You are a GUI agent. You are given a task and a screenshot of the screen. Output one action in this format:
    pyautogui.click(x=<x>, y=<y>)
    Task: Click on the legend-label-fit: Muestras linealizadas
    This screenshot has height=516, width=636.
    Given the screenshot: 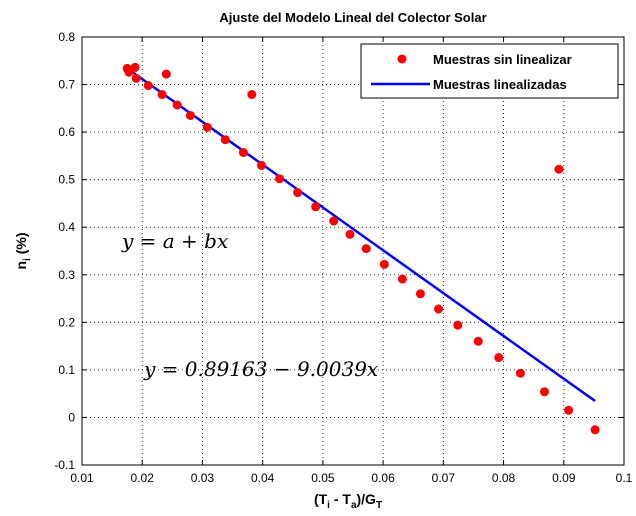 What is the action you would take?
    pyautogui.click(x=500, y=84)
    